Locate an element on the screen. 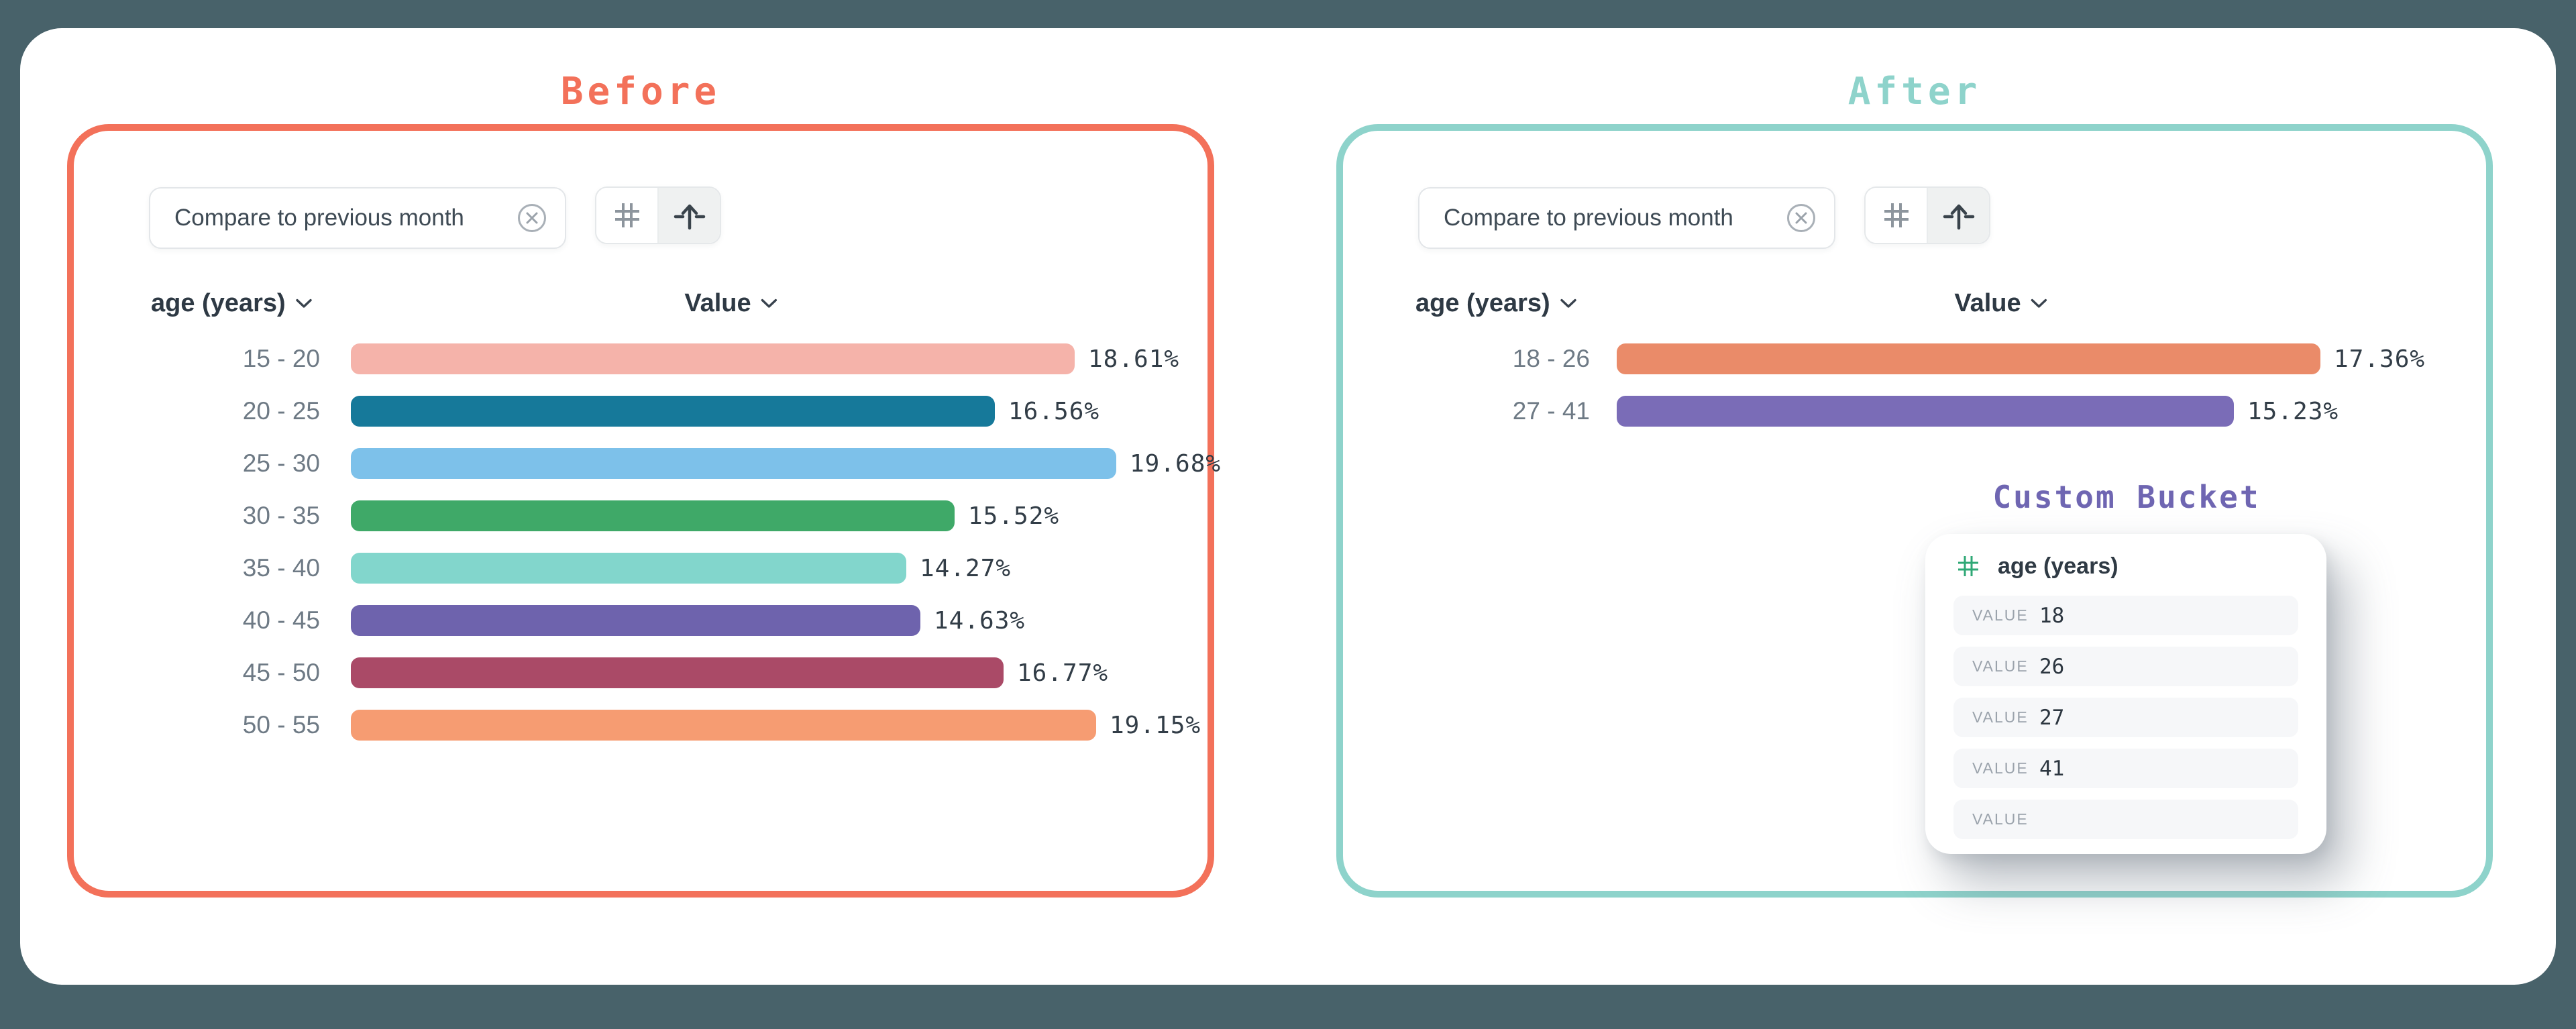 The image size is (2576, 1029). bar-value-label: 15.23% is located at coordinates (2293, 411).